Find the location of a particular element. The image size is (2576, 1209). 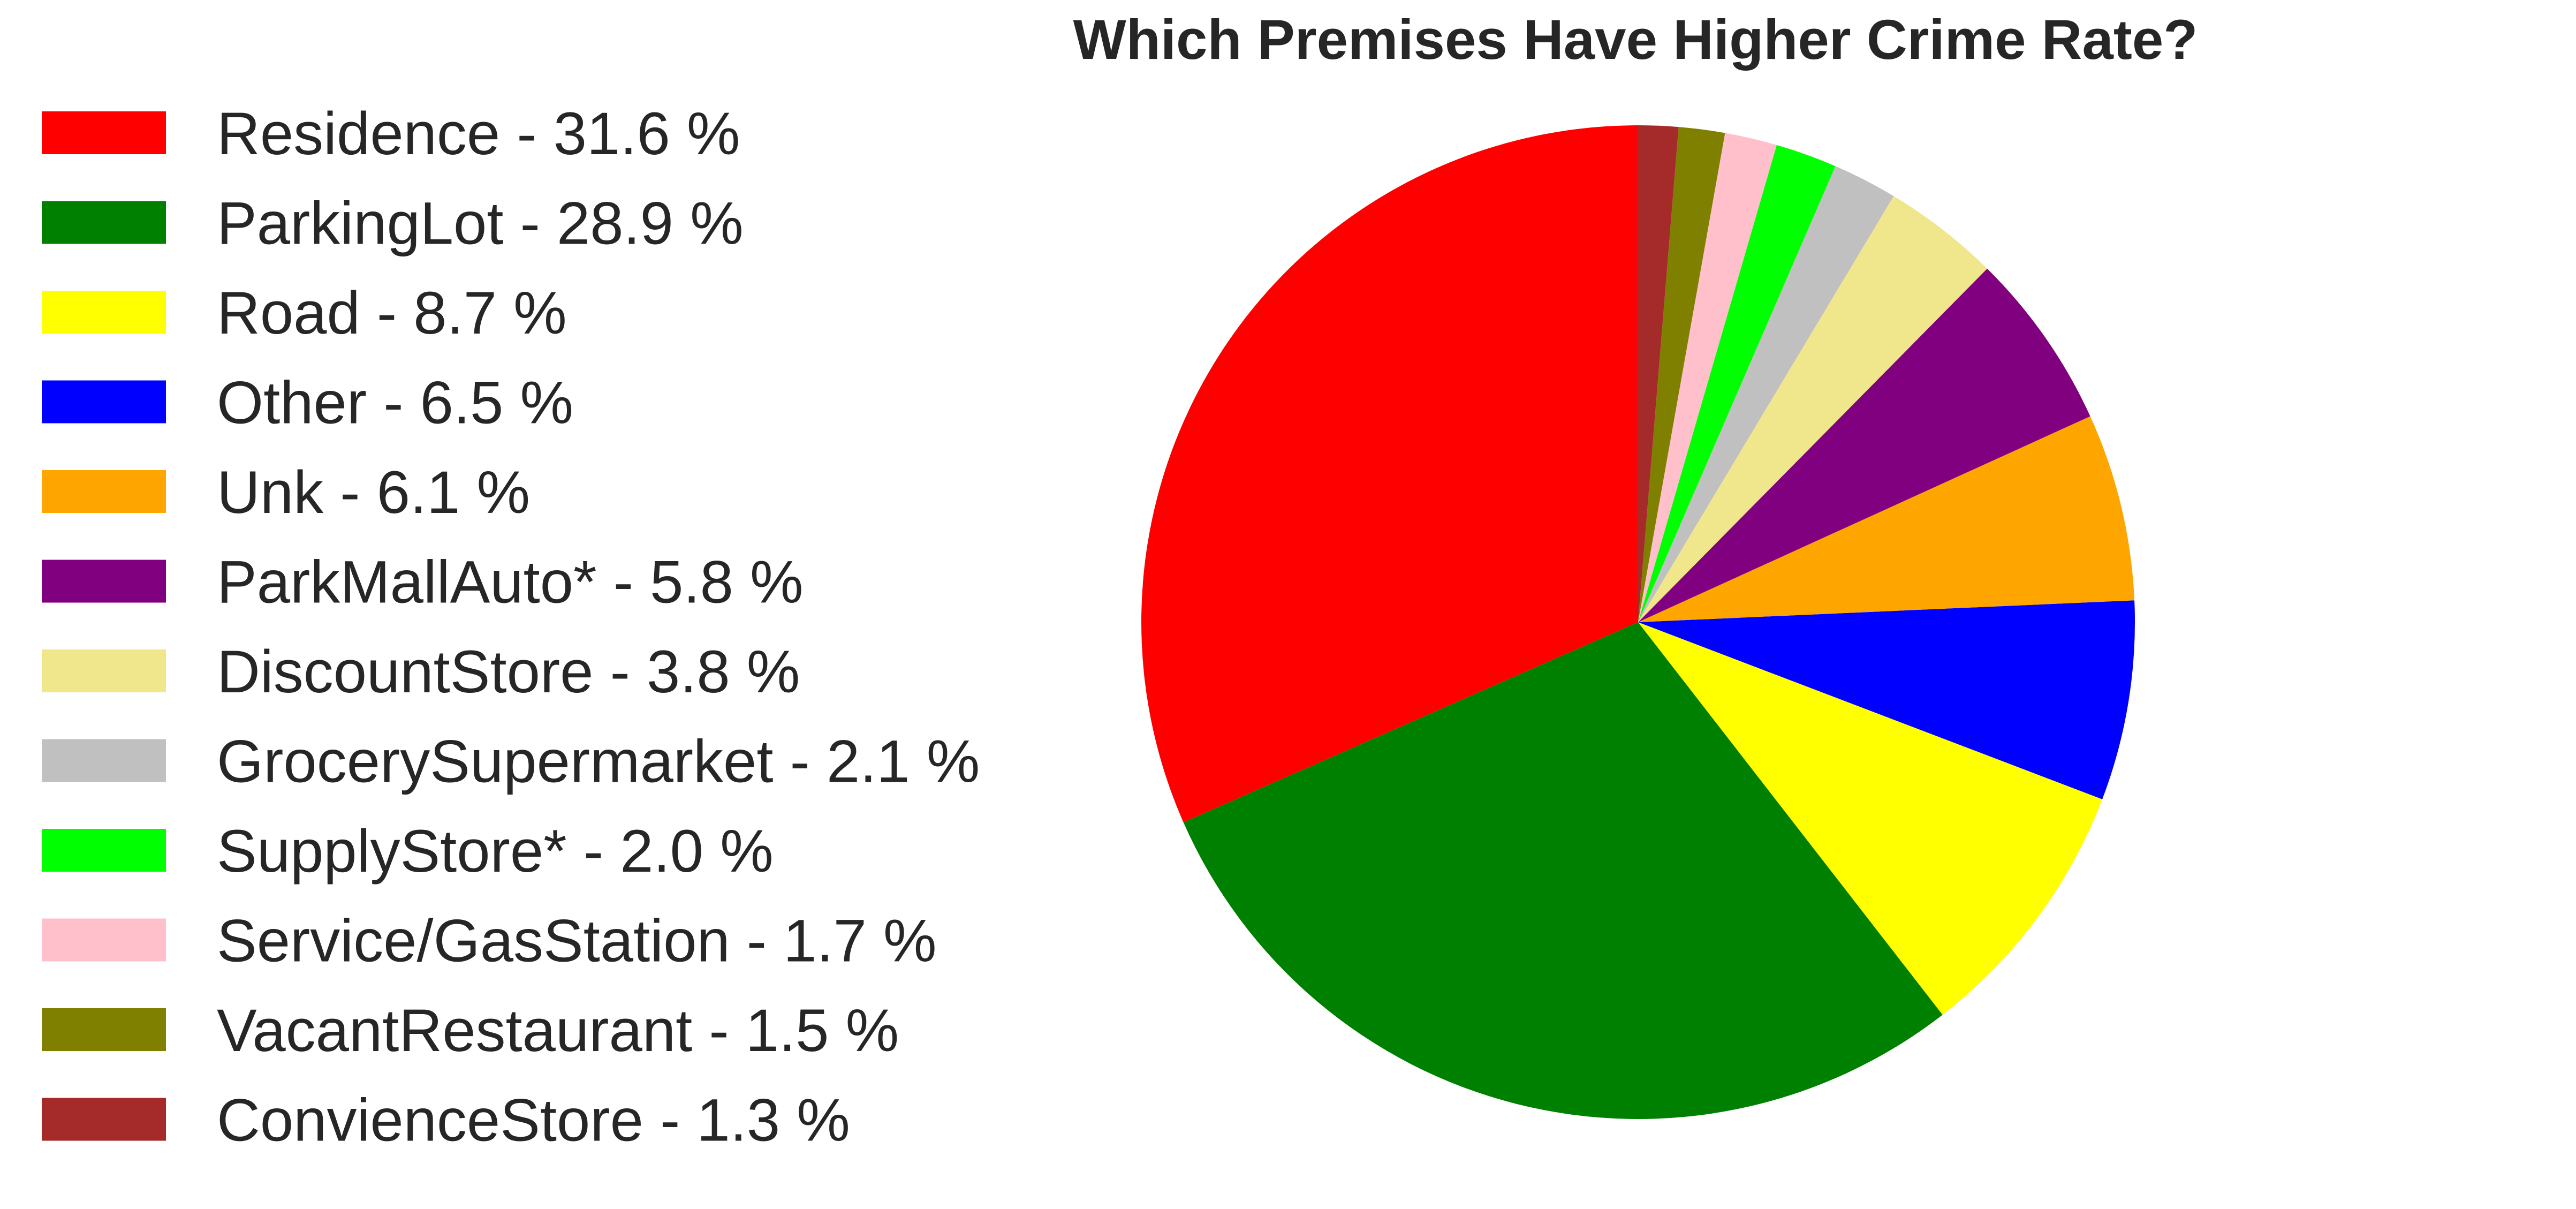

legend-item-road: Road - 8.7 % is located at coordinates (304, 312).